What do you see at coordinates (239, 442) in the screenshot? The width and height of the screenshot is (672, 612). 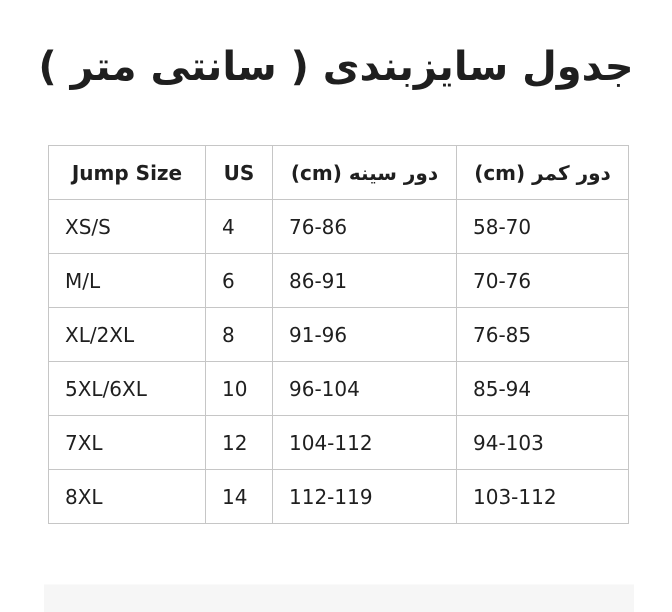 I see `cell-us-size: 12` at bounding box center [239, 442].